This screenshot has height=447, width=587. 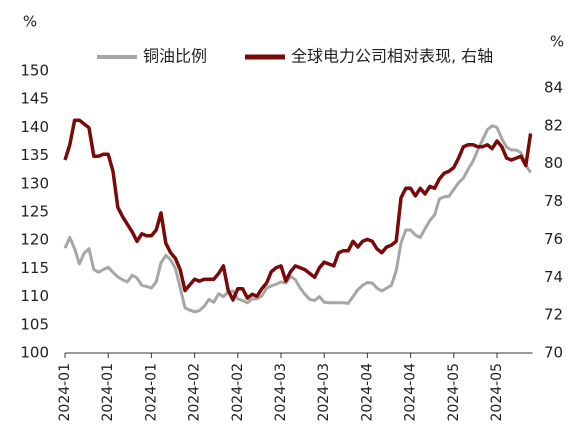 I want to click on legend-label: 铜油比例, so click(x=175, y=56).